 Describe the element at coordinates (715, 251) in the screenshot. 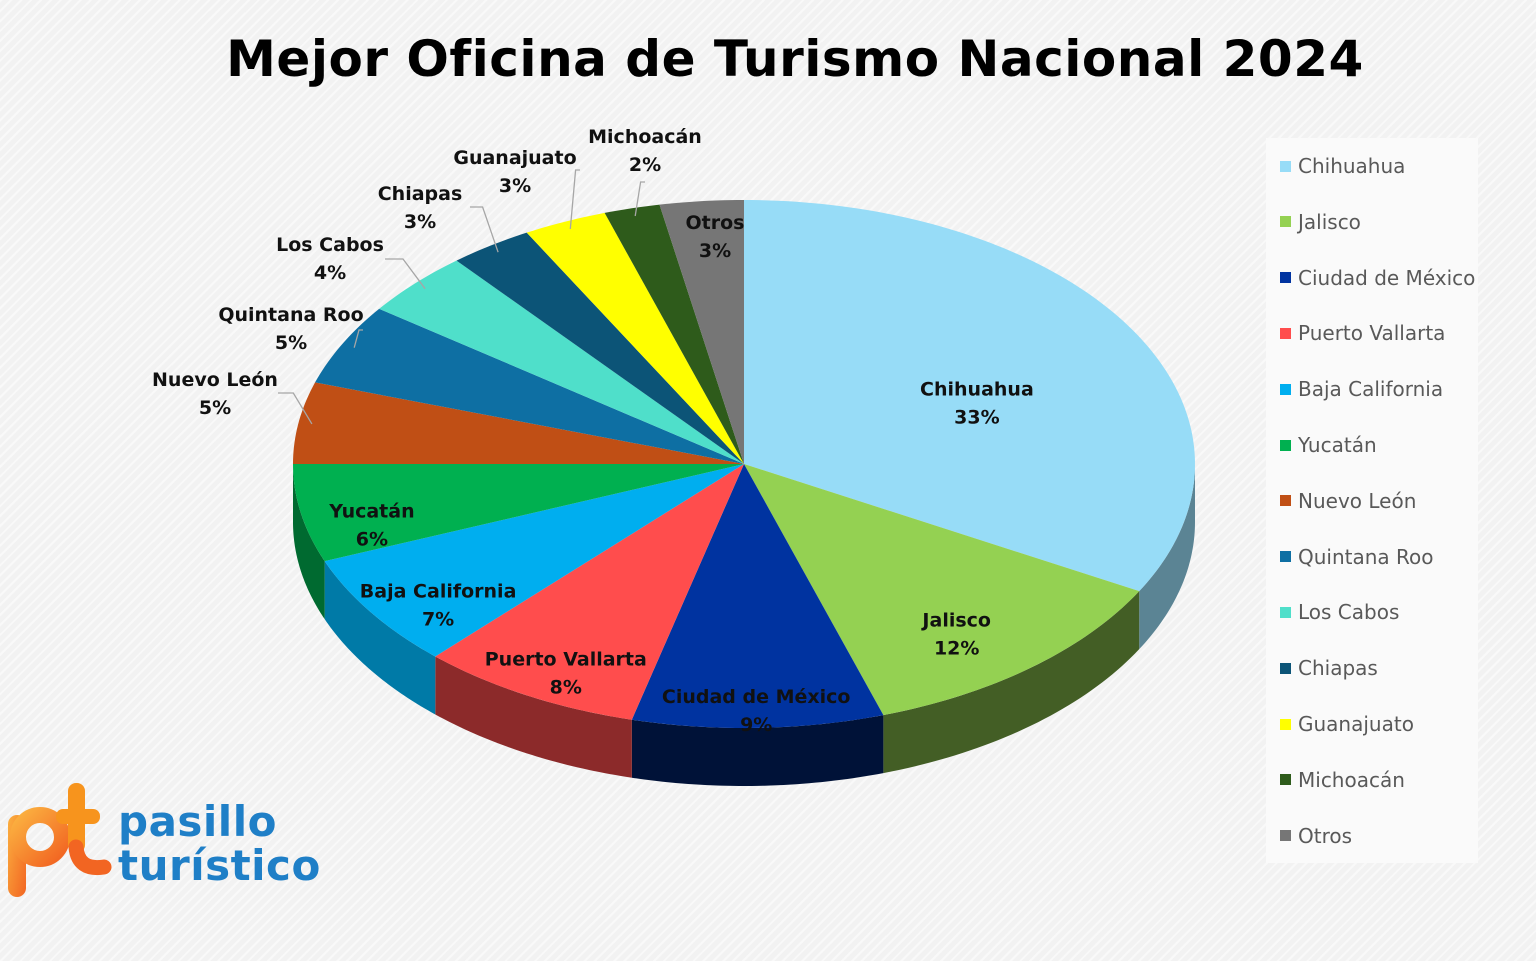

I see `data-value-otros: 3%` at that location.